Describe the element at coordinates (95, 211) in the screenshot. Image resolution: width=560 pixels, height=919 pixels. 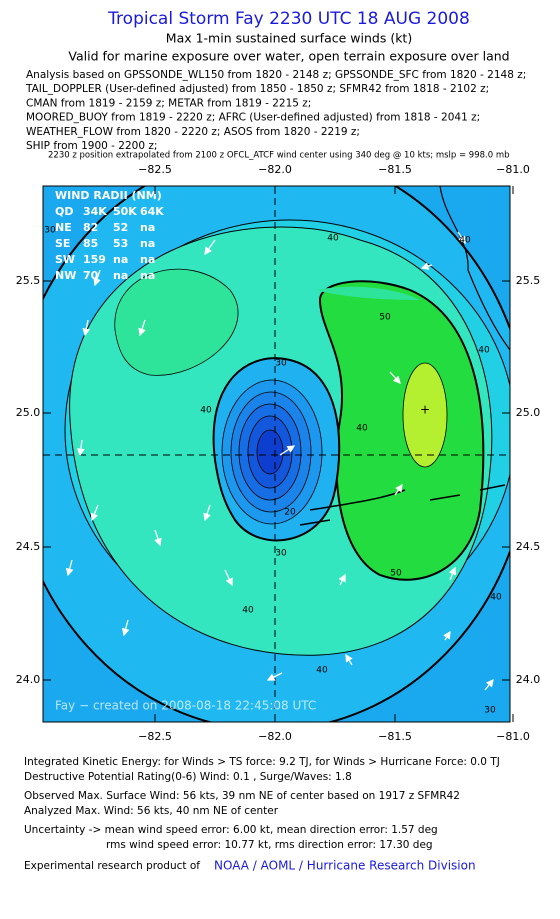
I see `wind-radii-cell: 34K` at that location.